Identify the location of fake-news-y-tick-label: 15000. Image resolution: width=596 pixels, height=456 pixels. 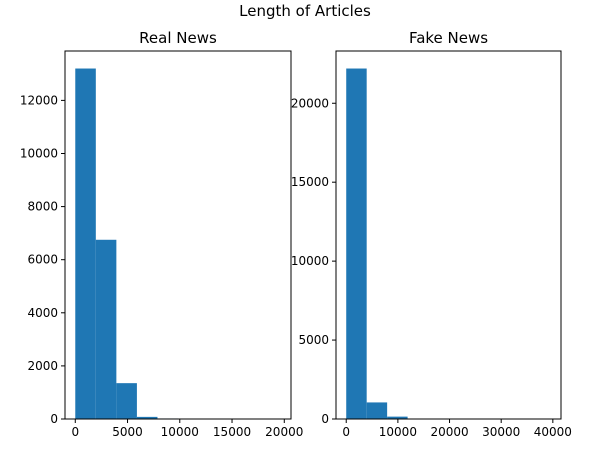
(310, 182).